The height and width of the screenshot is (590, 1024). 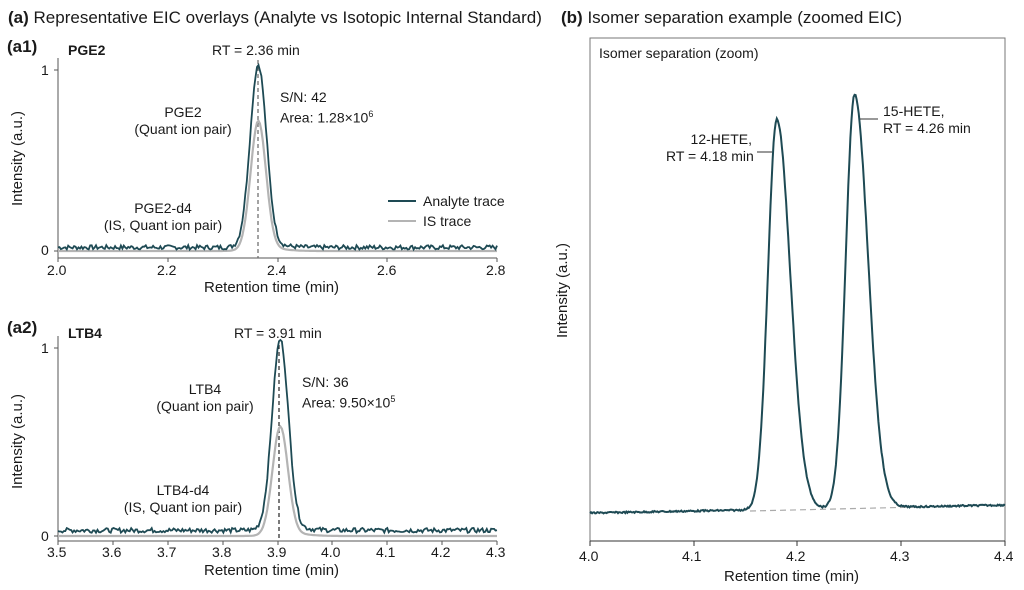 I want to click on a2-xtick: 3.5, so click(x=57, y=552).